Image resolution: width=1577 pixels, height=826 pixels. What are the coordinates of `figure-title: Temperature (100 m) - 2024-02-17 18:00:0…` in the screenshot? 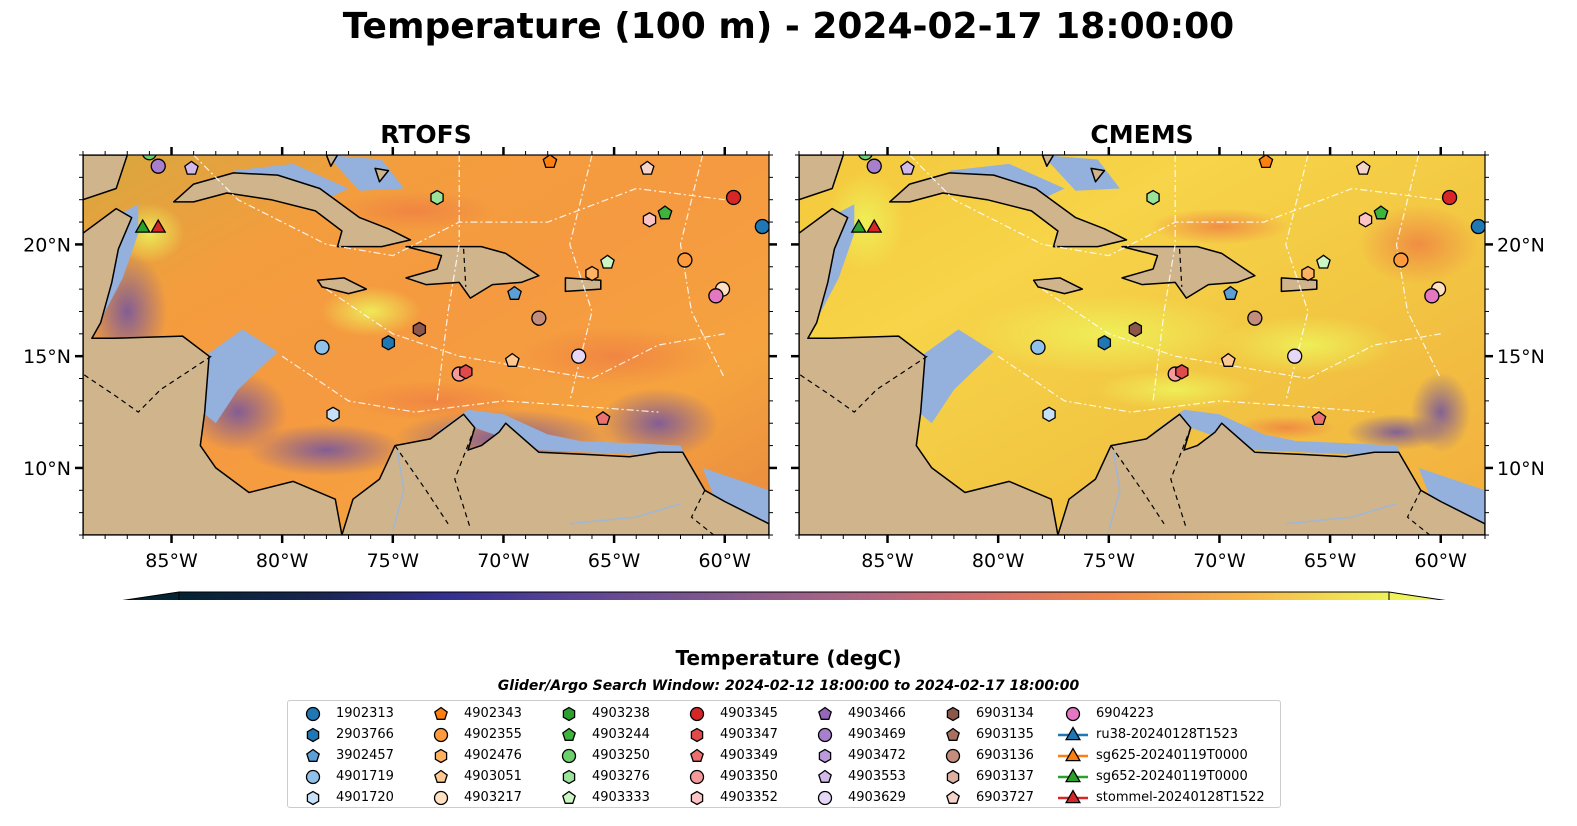 It's located at (788, 26).